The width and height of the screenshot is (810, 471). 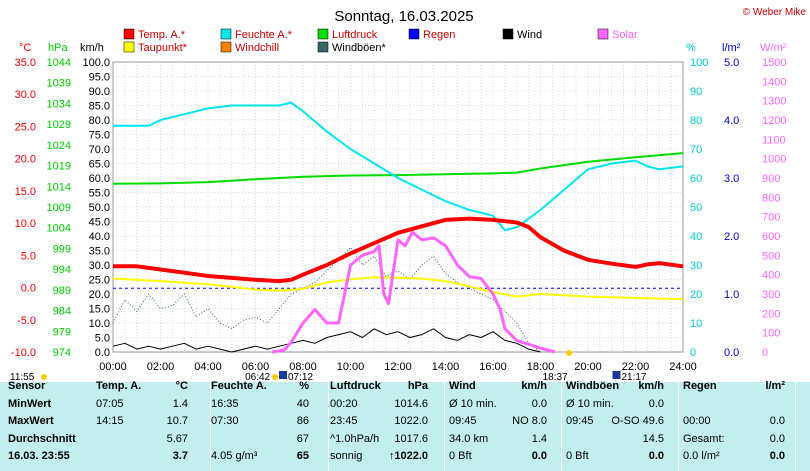 What do you see at coordinates (59, 208) in the screenshot?
I see `pressure-tick-label: 1009` at bounding box center [59, 208].